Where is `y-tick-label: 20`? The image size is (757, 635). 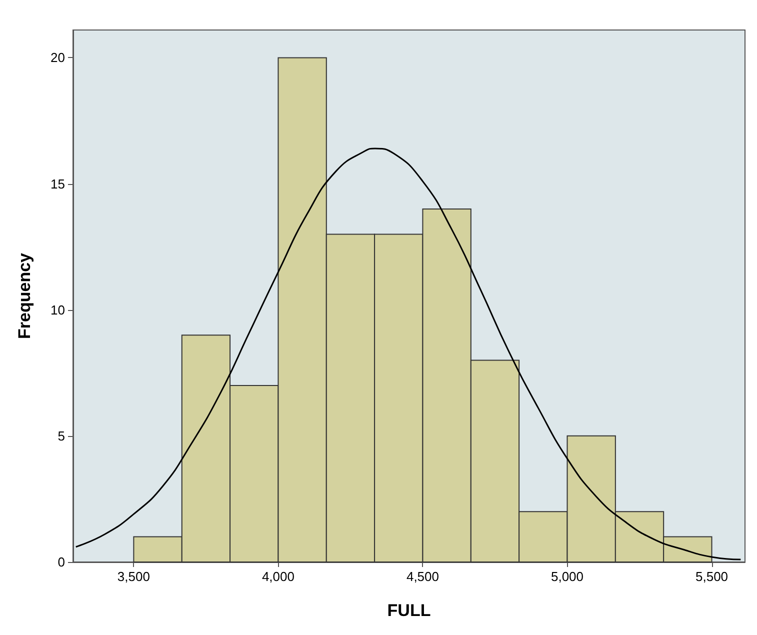
y-tick-label: 20 is located at coordinates (57, 58).